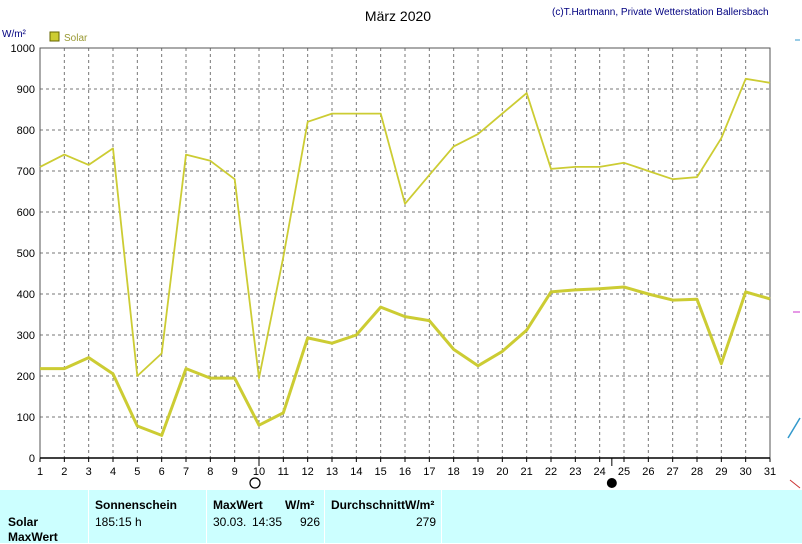 The height and width of the screenshot is (544, 802). I want to click on x-tick-label: 24, so click(600, 472).